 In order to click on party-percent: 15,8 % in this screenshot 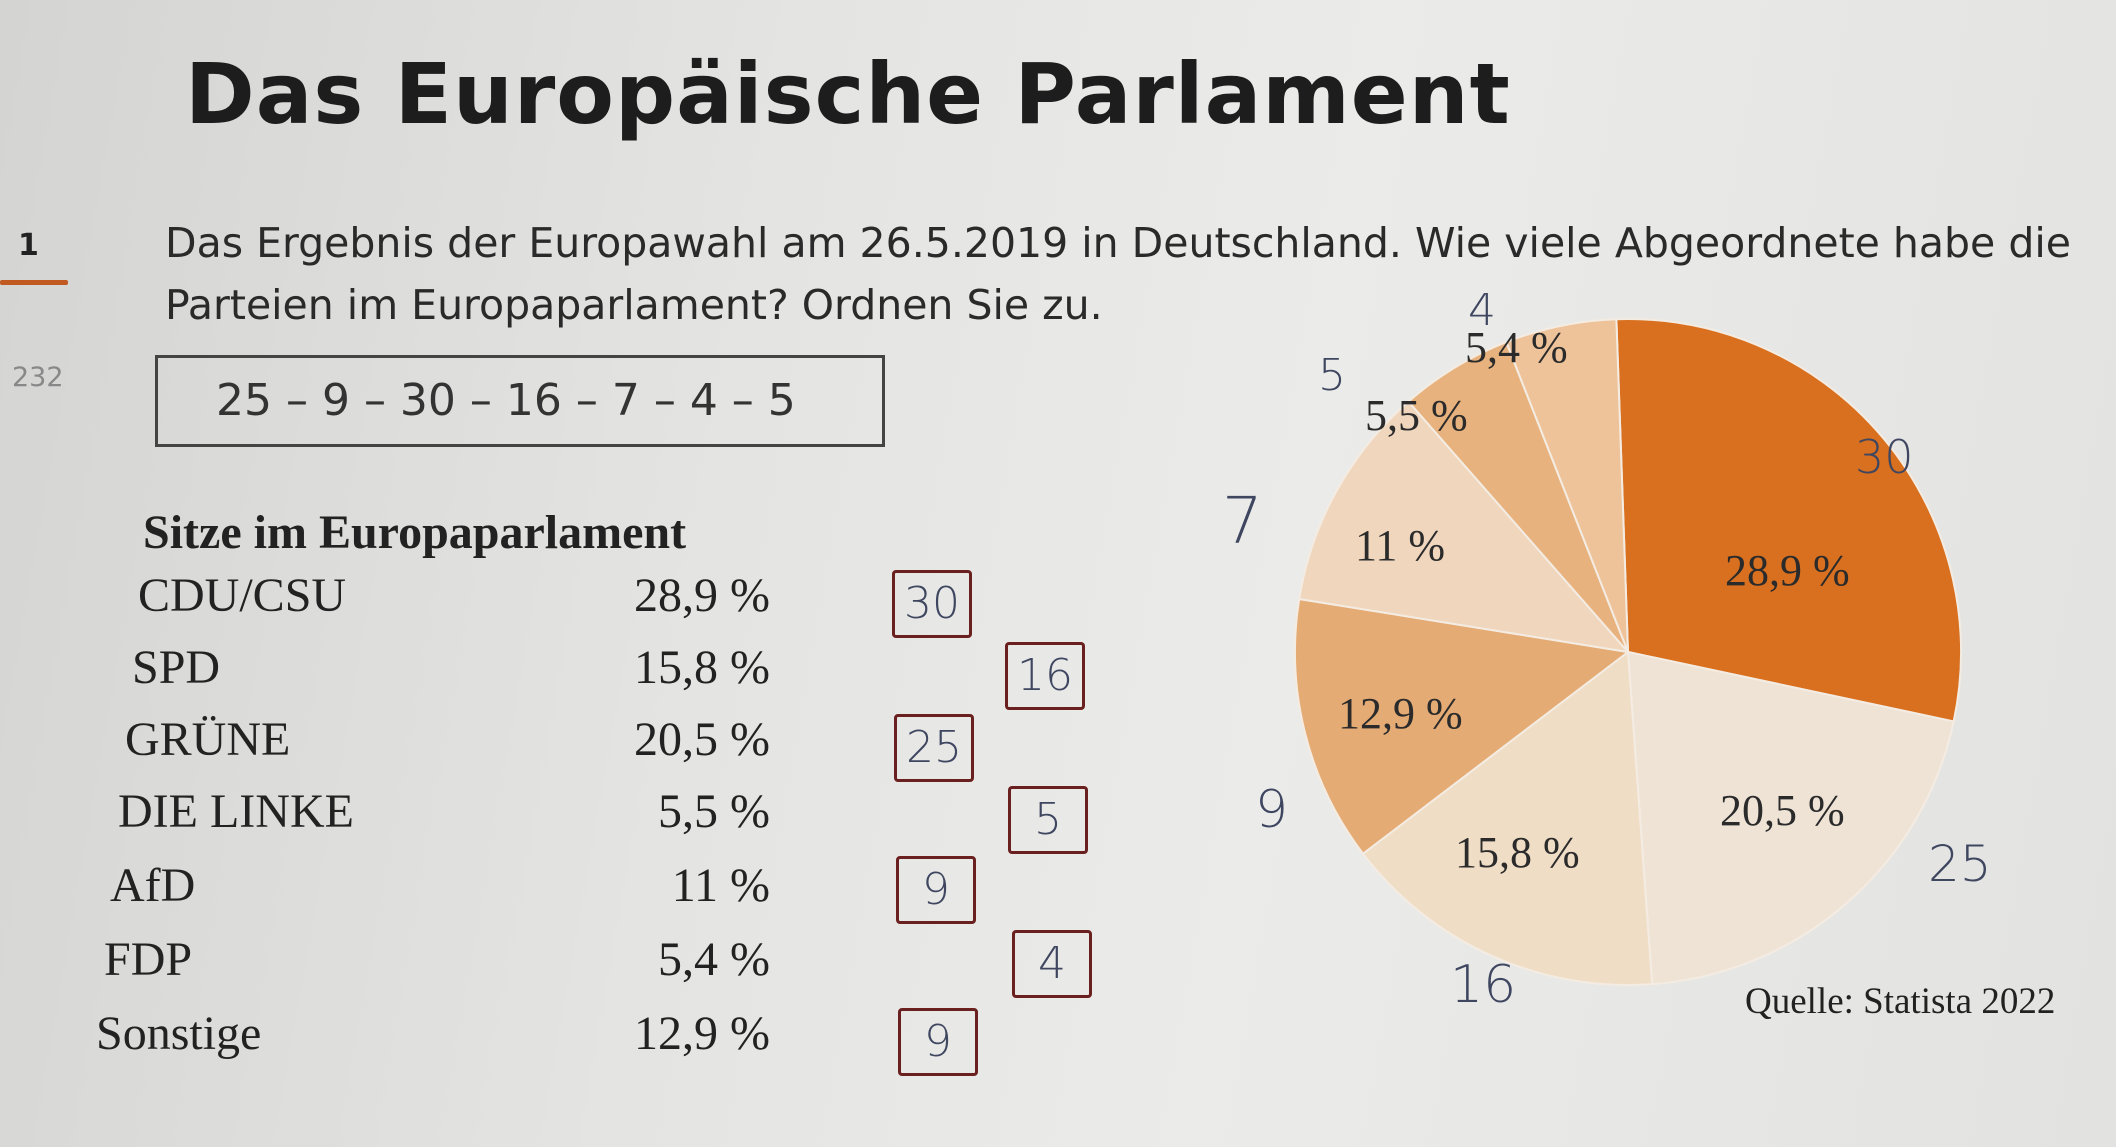, I will do `click(702, 667)`.